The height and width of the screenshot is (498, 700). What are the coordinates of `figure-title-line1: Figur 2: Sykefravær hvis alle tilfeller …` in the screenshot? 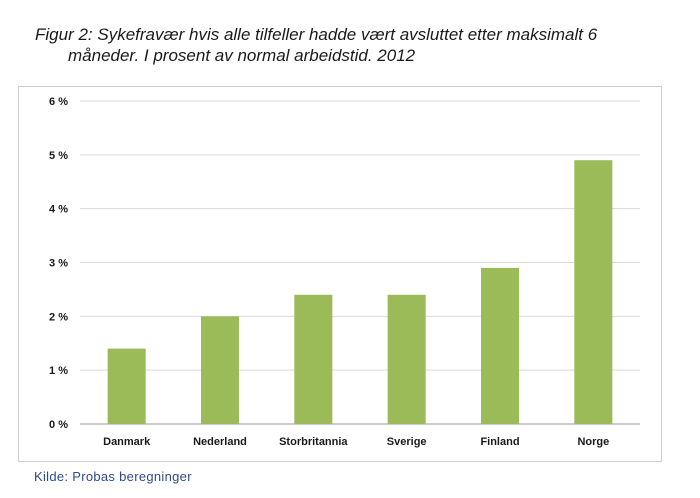 It's located at (316, 34).